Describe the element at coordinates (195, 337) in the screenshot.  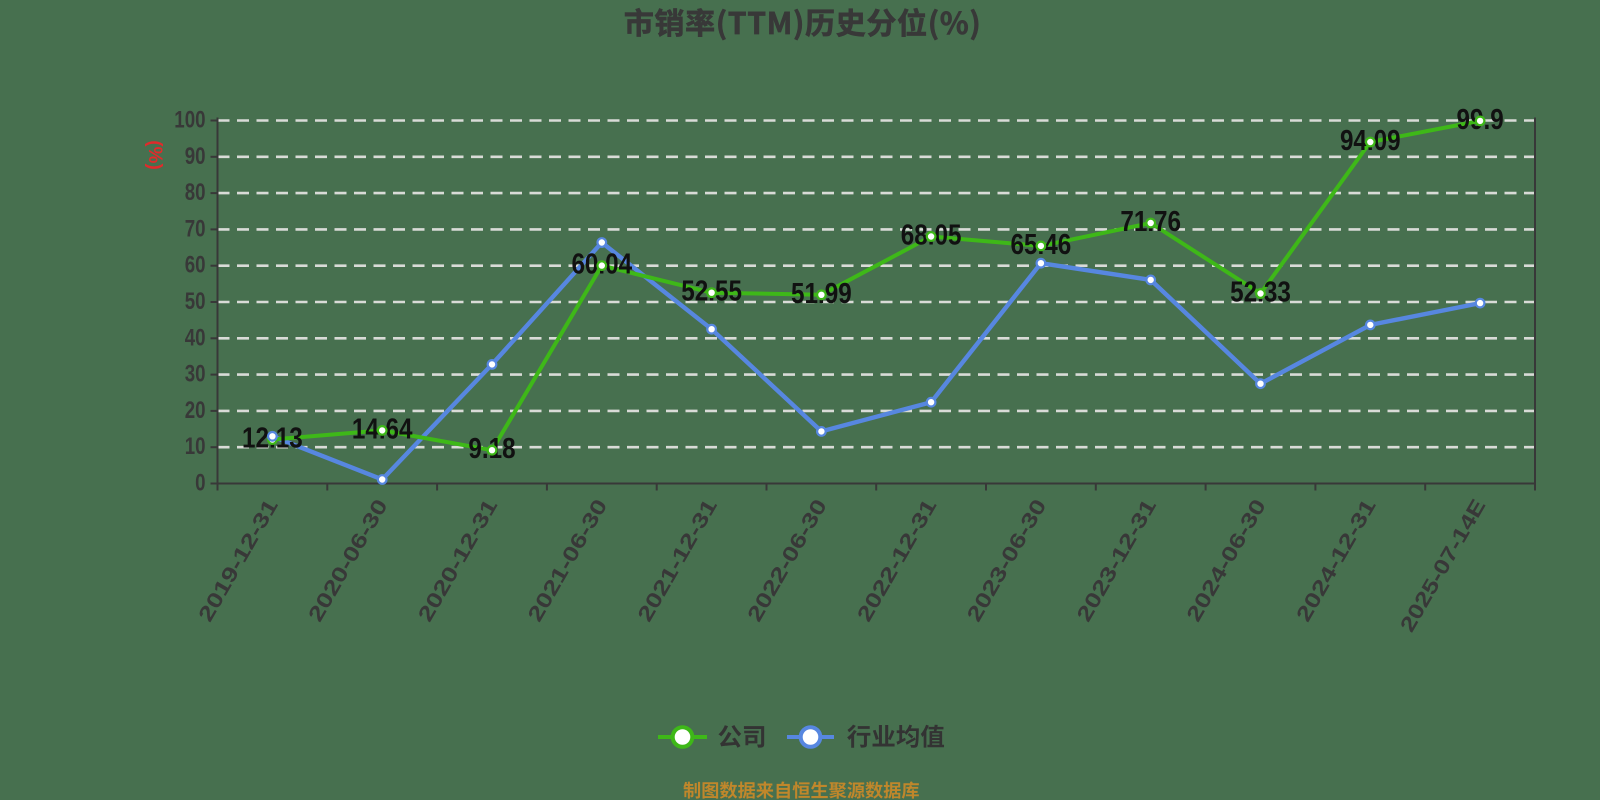
I see `svg-text: 40` at that location.